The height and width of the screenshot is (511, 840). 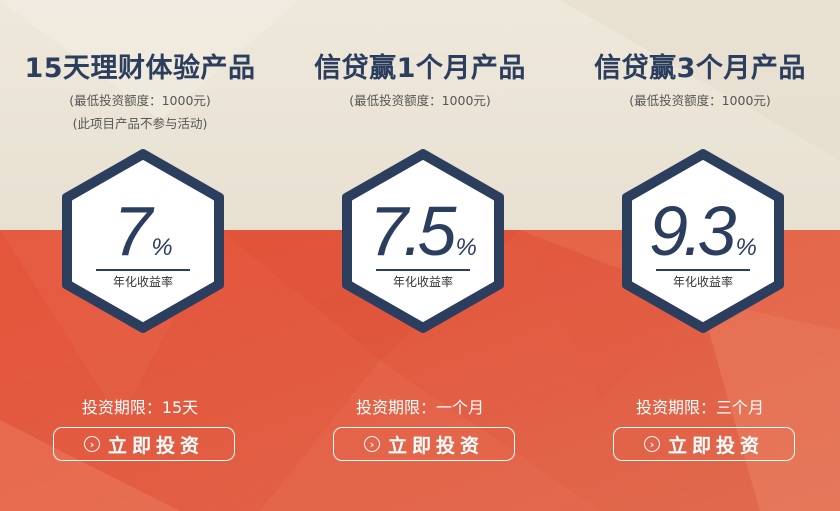 What do you see at coordinates (140, 68) in the screenshot?
I see `product-title: 15天理财体验产品` at bounding box center [140, 68].